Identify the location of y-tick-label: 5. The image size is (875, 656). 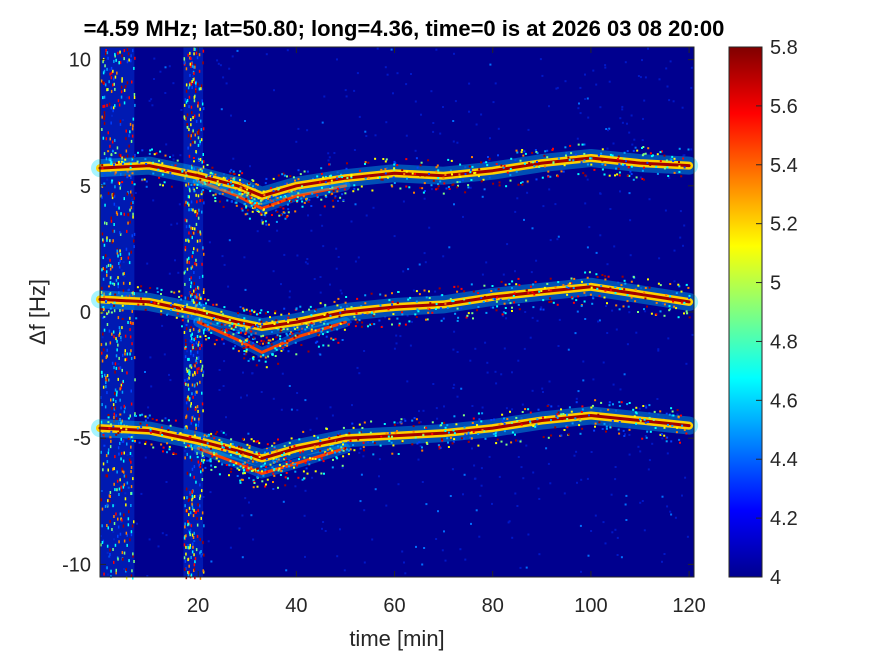
(85, 187).